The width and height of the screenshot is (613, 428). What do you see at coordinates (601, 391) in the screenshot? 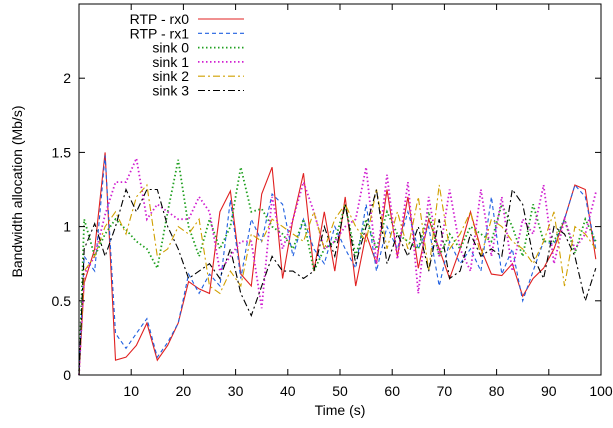
I see `x-tick-label: 100` at bounding box center [601, 391].